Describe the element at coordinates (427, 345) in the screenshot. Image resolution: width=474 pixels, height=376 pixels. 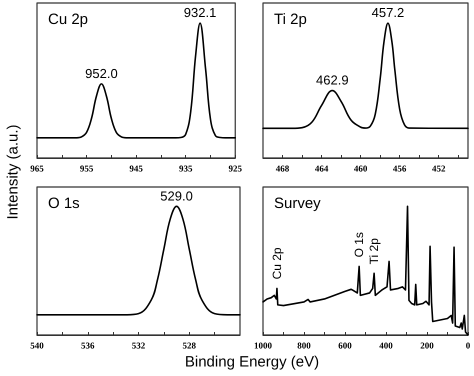
I see `x-tick-label: 200` at that location.